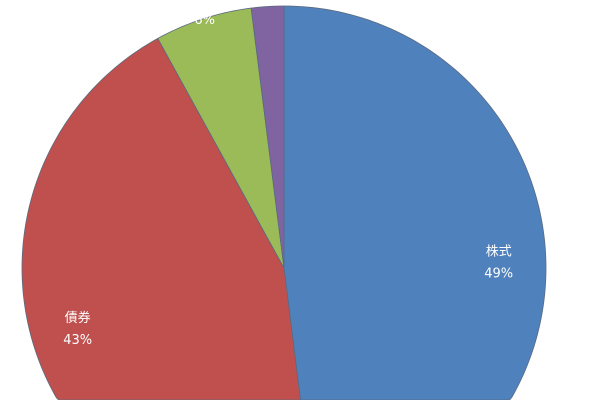 The width and height of the screenshot is (600, 400). What do you see at coordinates (499, 251) in the screenshot?
I see `slice-category-label: 株式` at bounding box center [499, 251].